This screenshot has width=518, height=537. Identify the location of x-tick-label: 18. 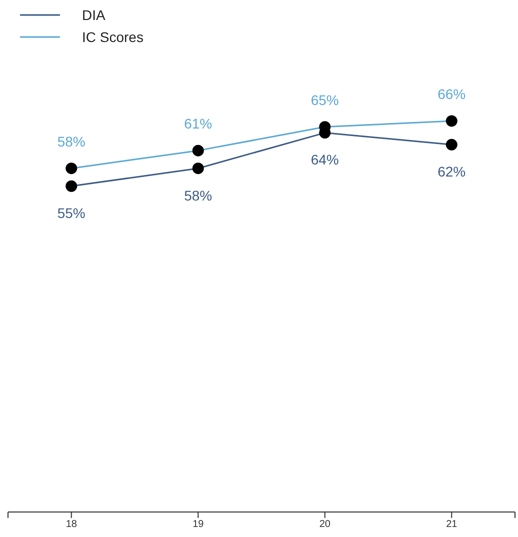
(72, 524).